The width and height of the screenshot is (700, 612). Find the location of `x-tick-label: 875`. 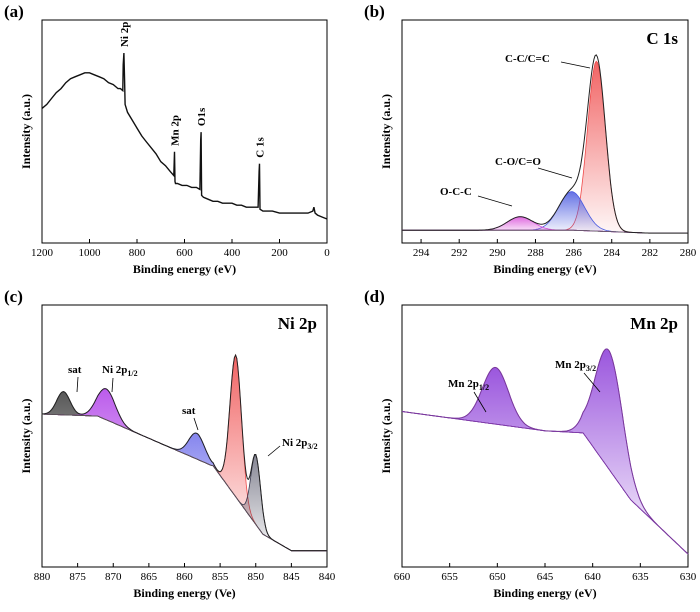

x-tick-label: 875 is located at coordinates (77, 577).